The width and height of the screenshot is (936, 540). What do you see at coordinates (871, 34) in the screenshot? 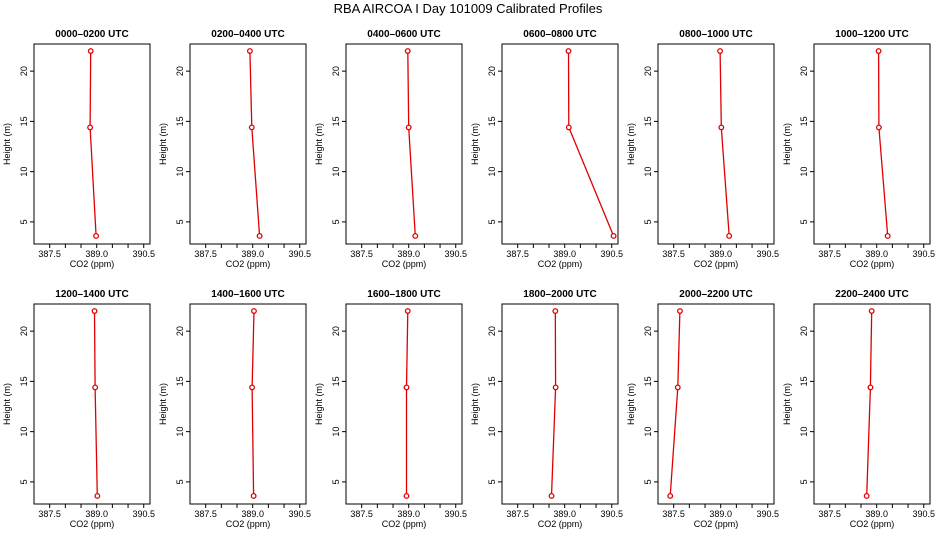
I see `panel-title: 1000–1200 UTC` at bounding box center [871, 34].